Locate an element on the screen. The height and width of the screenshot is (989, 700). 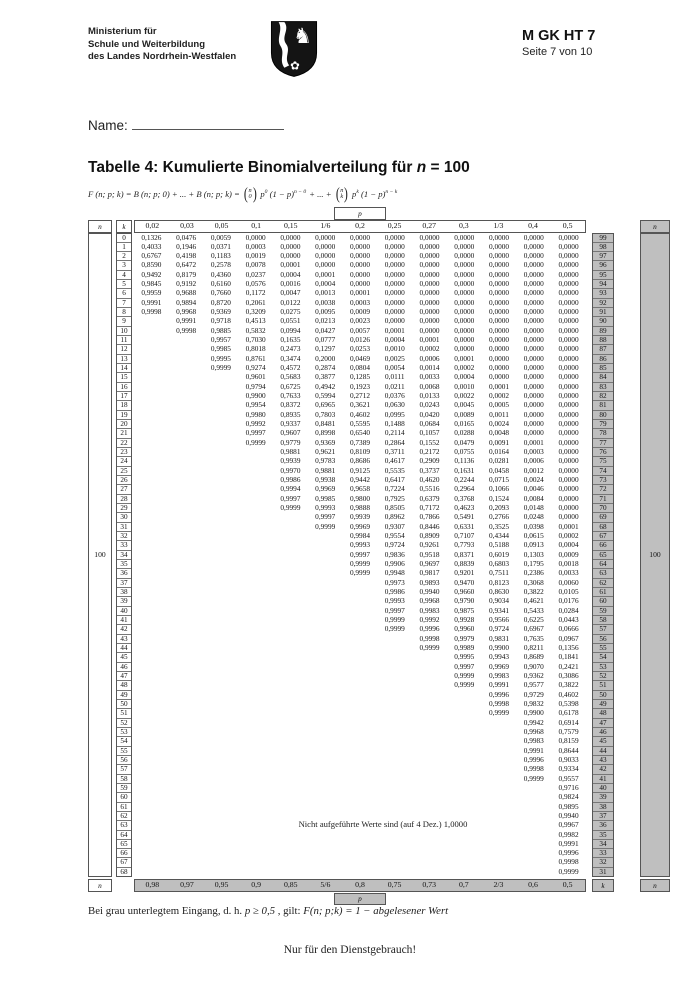
p-column-header: 0,03 is located at coordinates (187, 225).